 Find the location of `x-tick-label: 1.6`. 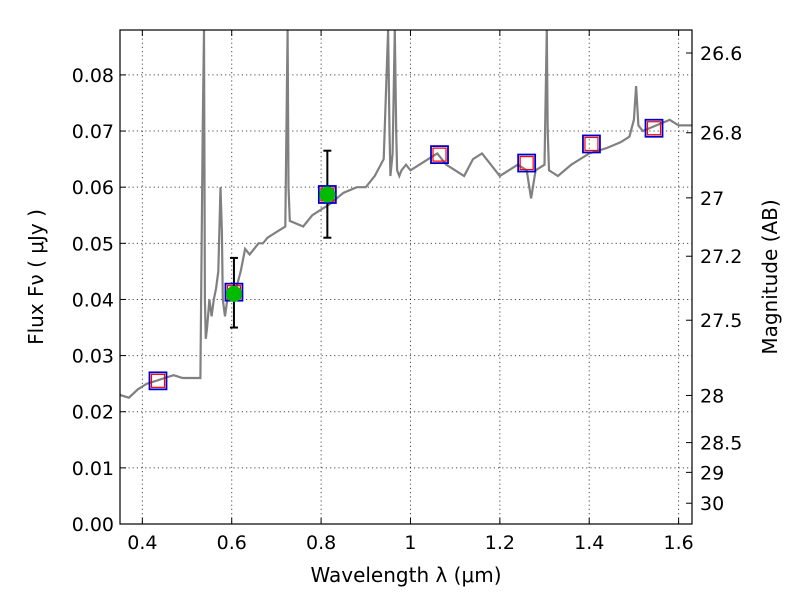

x-tick-label: 1.6 is located at coordinates (678, 543).